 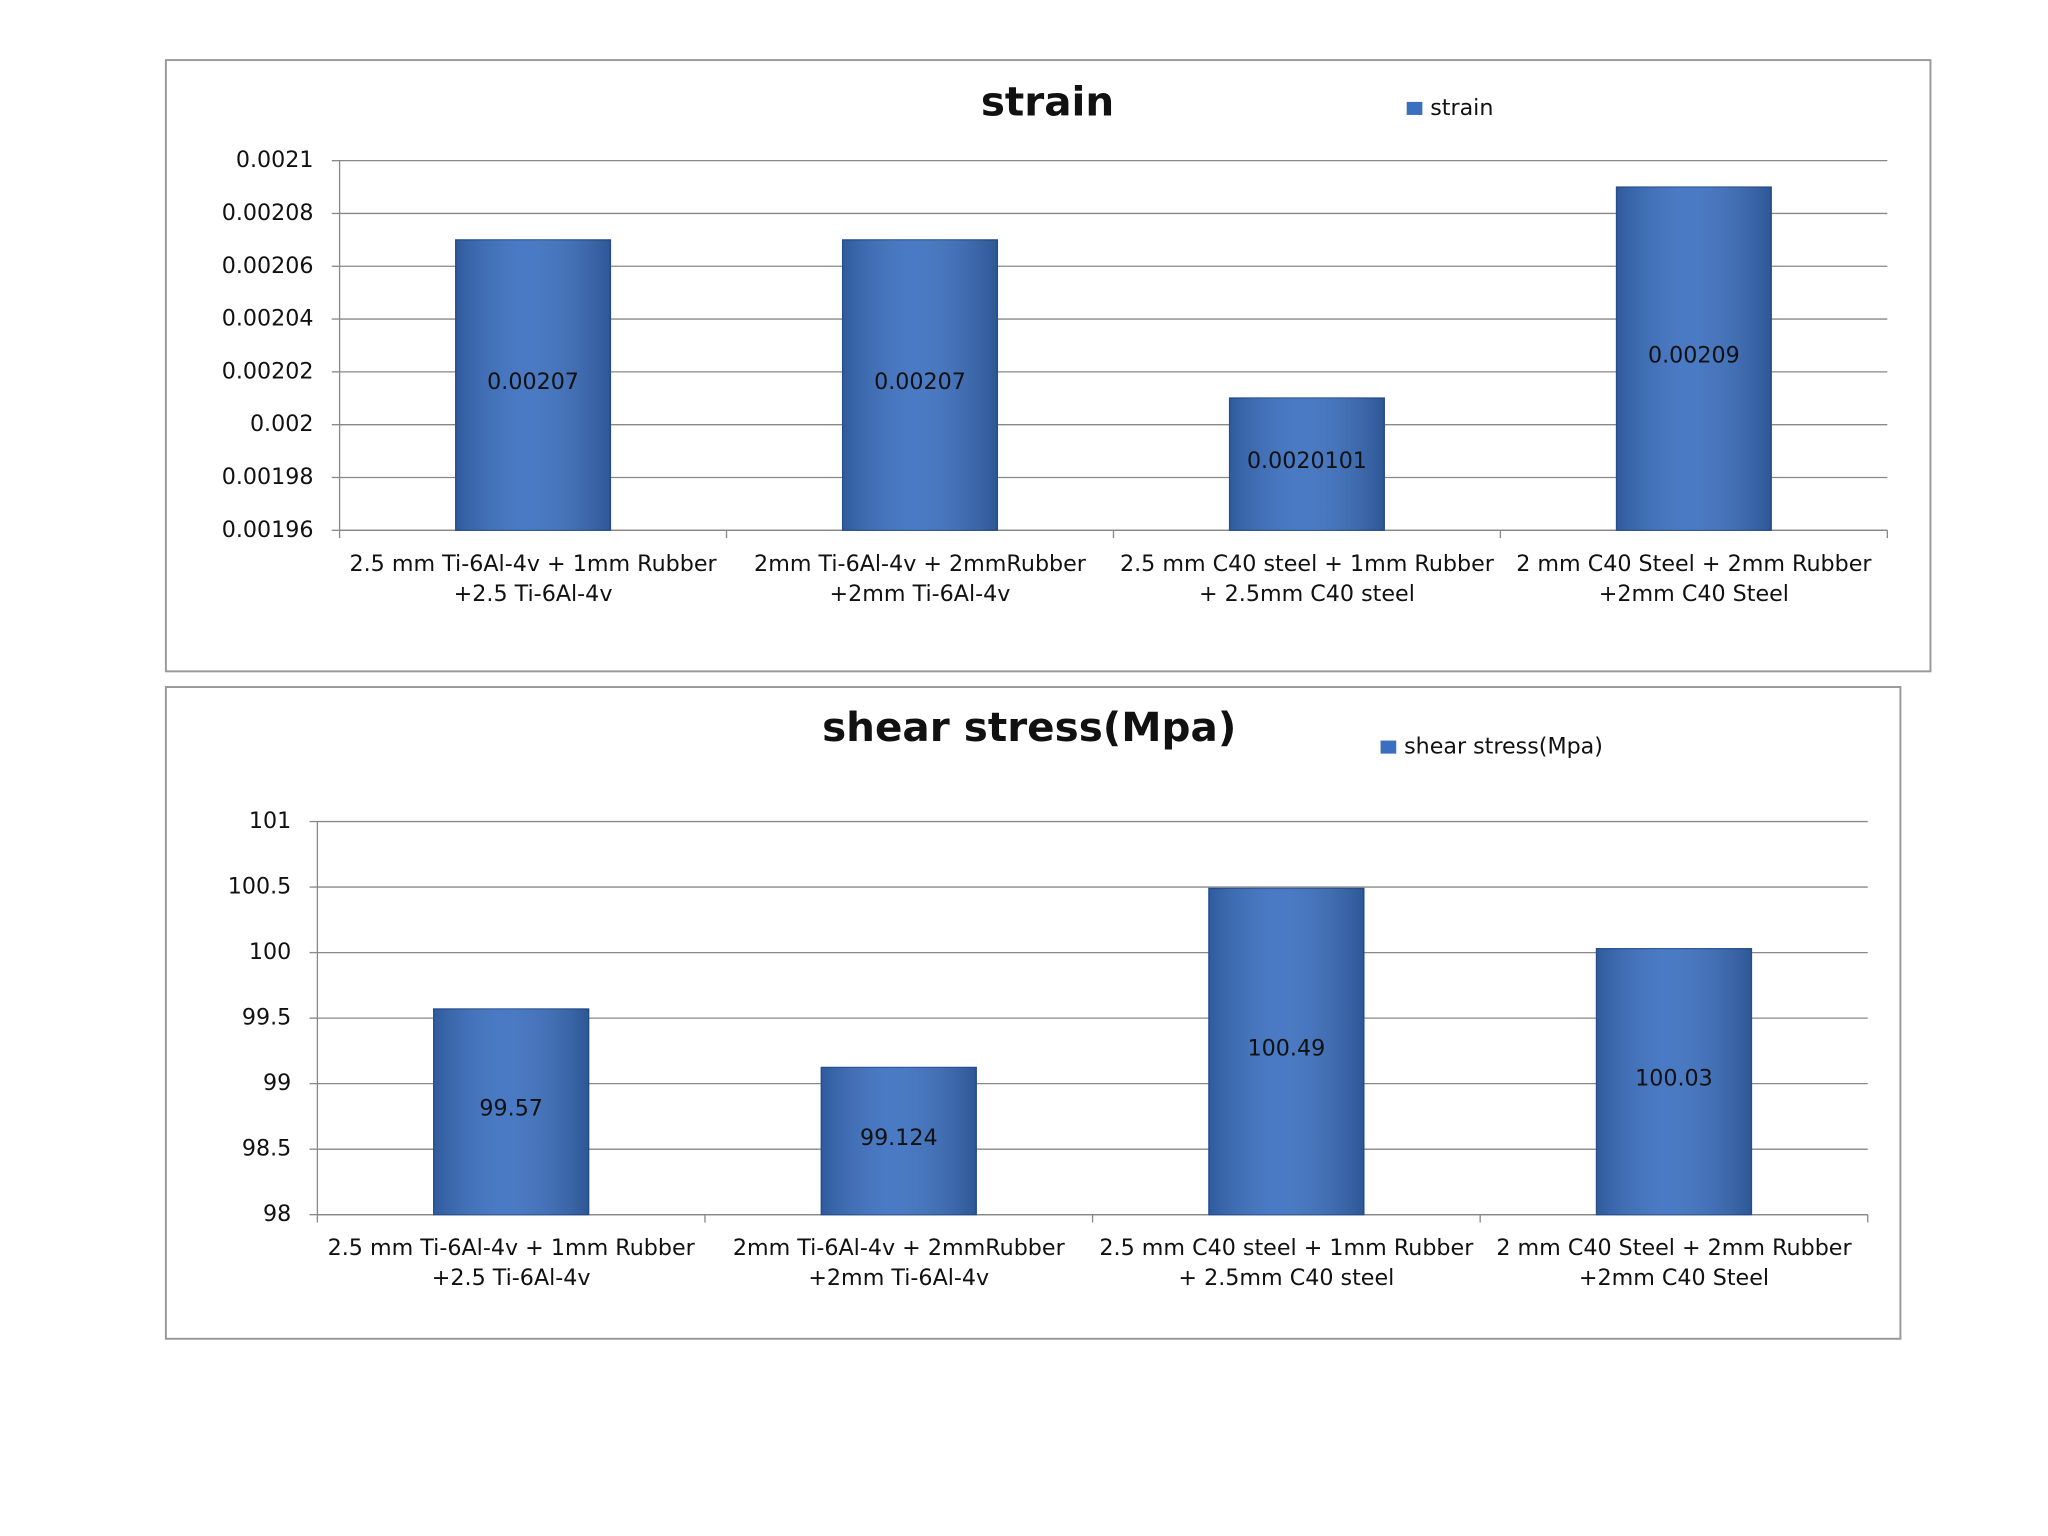 What do you see at coordinates (270, 821) in the screenshot?
I see `y-tick-label: 101` at bounding box center [270, 821].